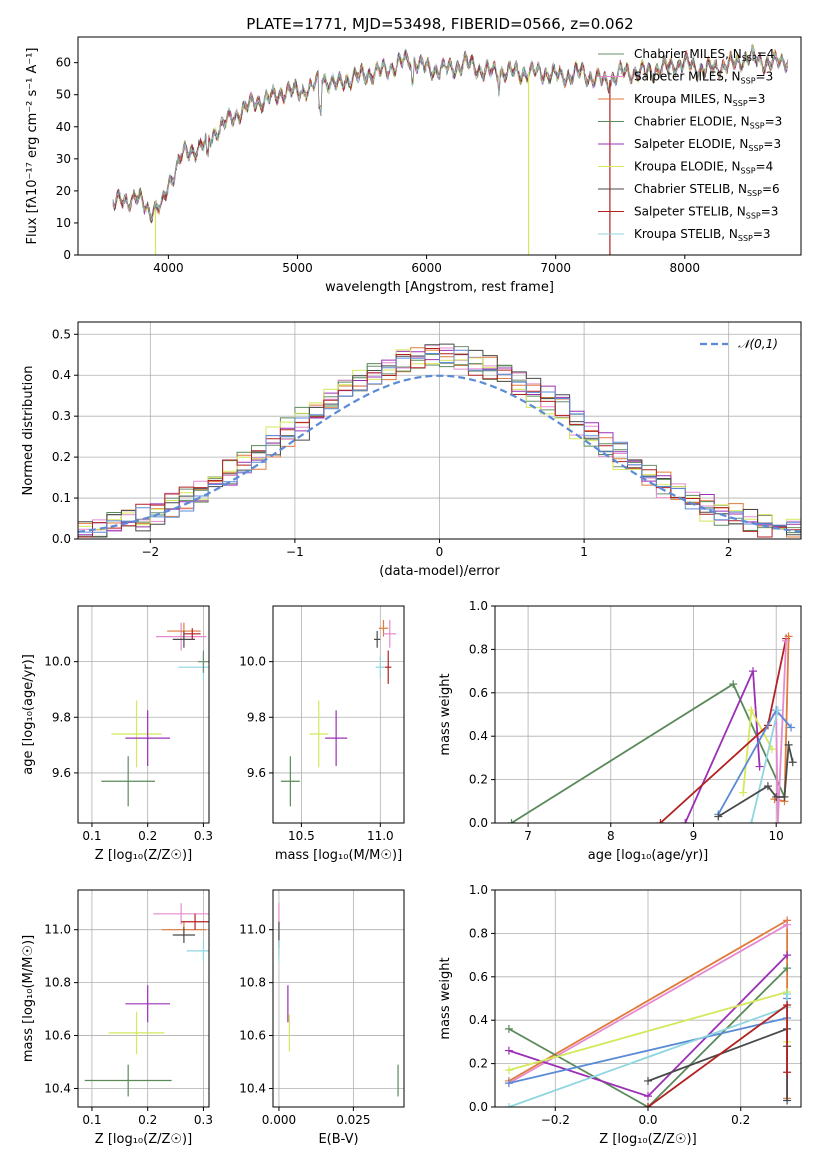 This screenshot has width=819, height=1170. I want to click on mass_vs_ebv-ytick-label: 10.4, so click(252, 1088).